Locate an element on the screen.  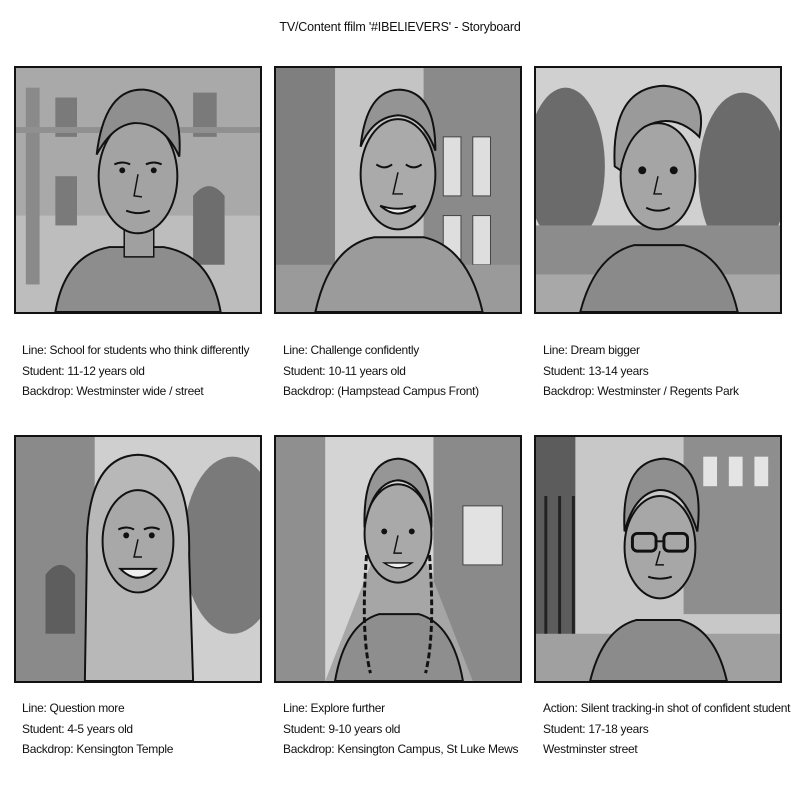
frame-2-backdrop: Backdrop: (Hampstead Campus Front) is located at coordinates (381, 391).